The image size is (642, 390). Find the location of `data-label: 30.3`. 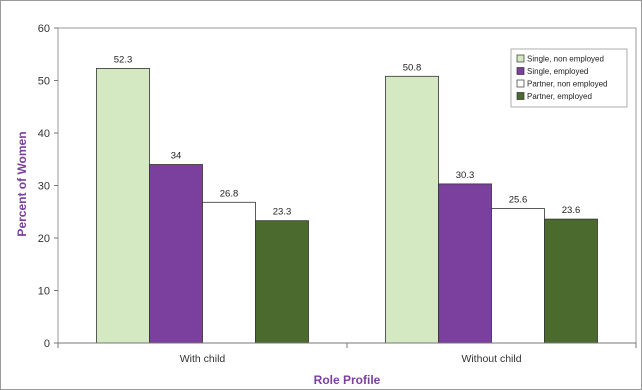

data-label: 30.3 is located at coordinates (465, 175).